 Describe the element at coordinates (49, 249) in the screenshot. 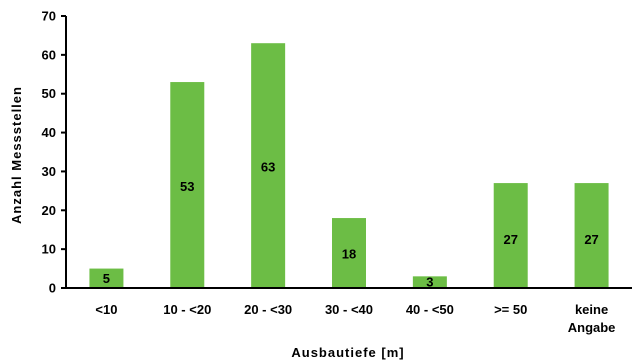

I see `y-tick-label: 10` at that location.